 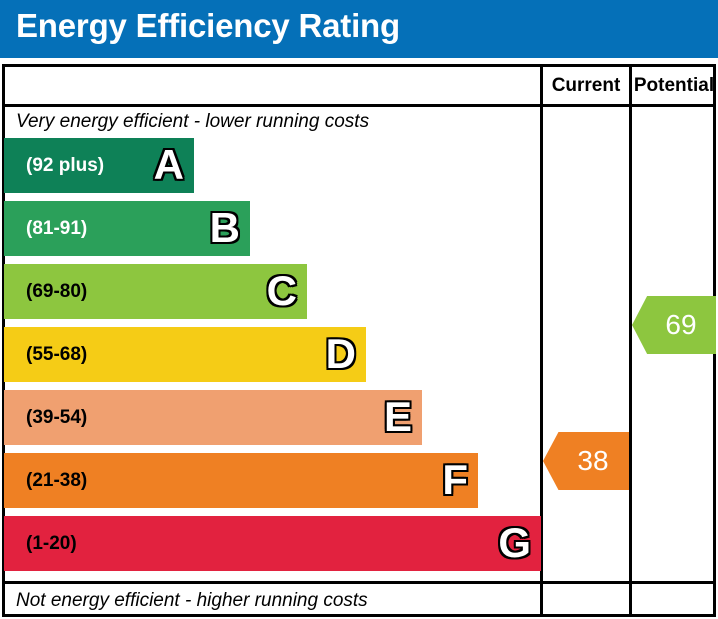 I want to click on current-arrow-shape, so click(x=586, y=461).